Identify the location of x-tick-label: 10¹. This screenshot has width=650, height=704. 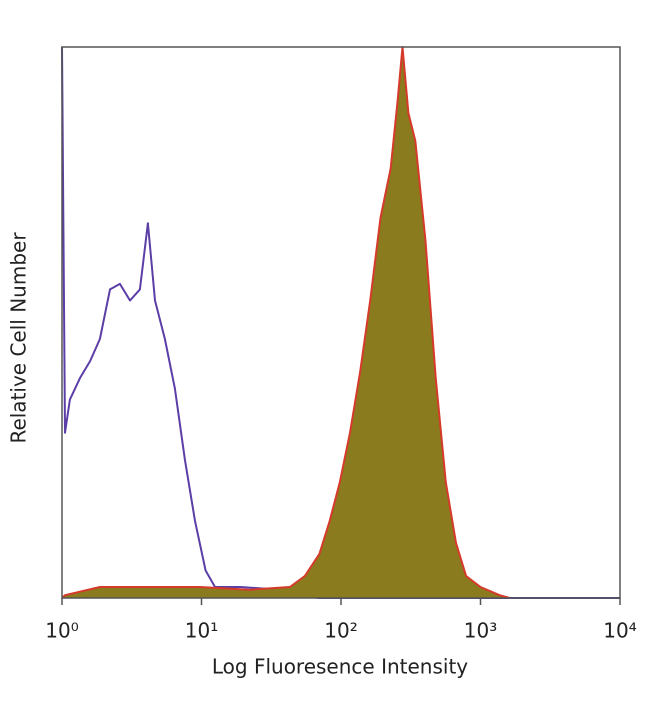
(201, 631).